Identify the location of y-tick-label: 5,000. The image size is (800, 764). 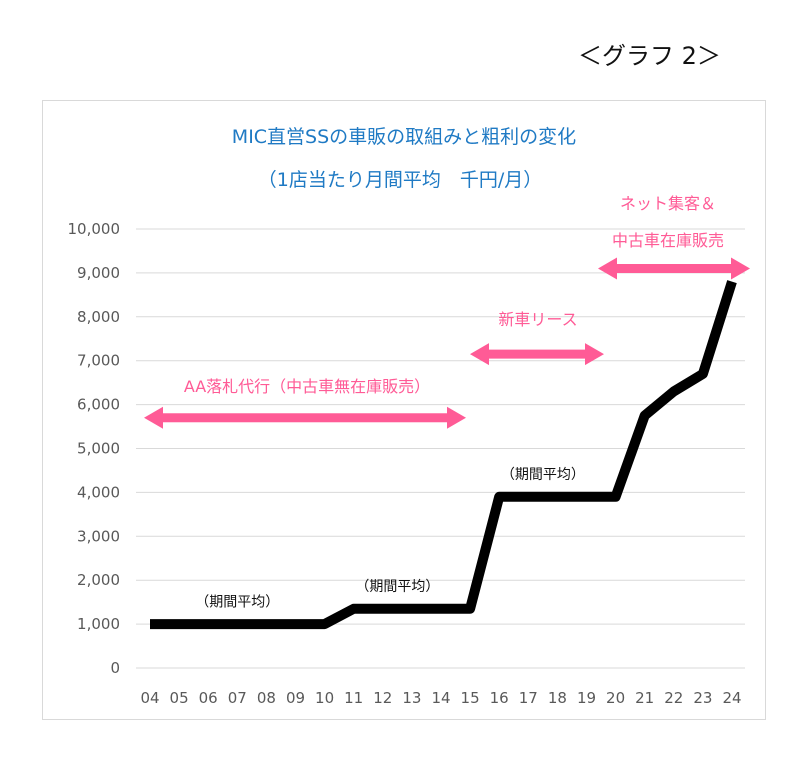
(98, 449).